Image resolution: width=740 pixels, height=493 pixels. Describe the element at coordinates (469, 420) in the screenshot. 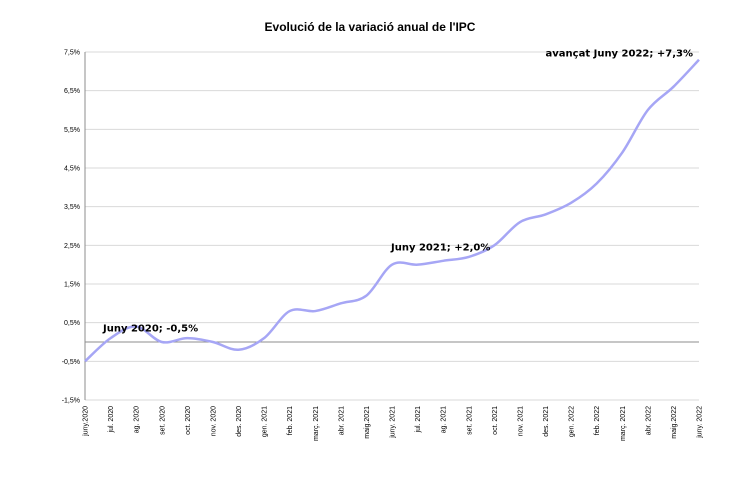

I see `x-tick-label: set. 2021` at that location.